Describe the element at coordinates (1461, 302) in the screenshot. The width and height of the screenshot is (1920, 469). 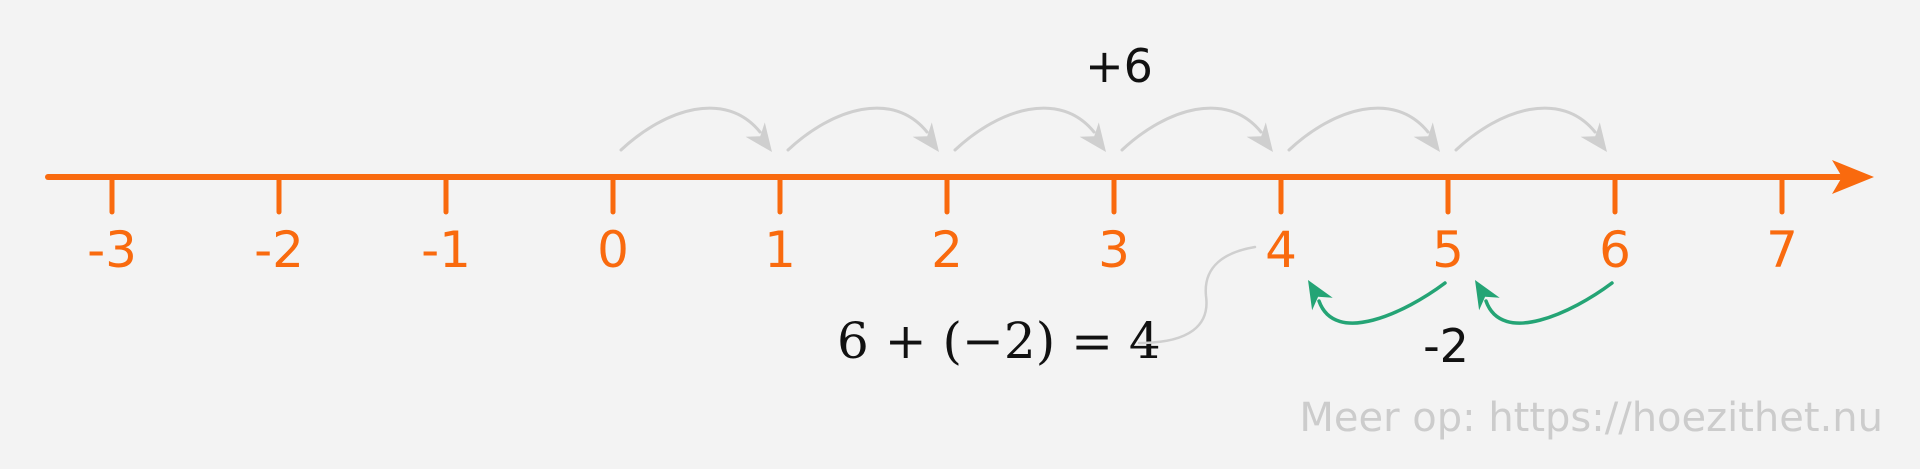
I see `backward-jump-arcs` at that location.